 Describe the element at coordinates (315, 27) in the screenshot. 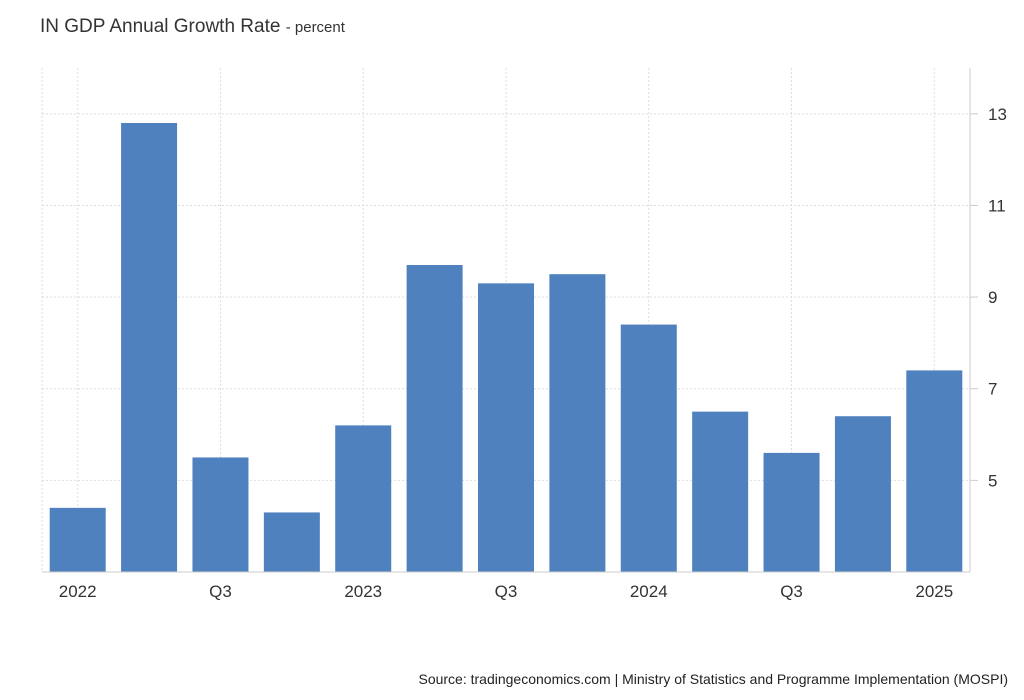

I see `title-unit: - percent` at that location.